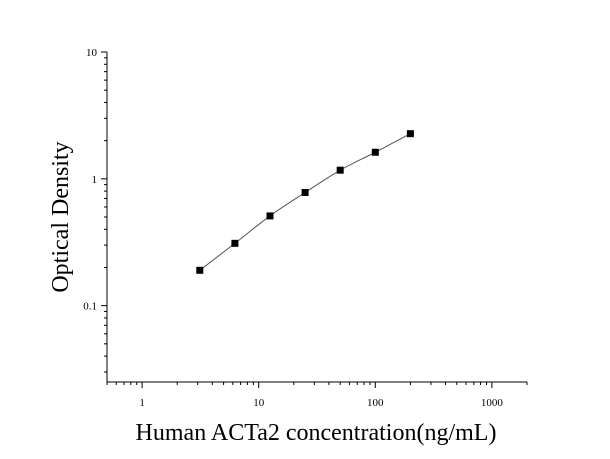  Describe the element at coordinates (92, 53) in the screenshot. I see `y-tick-label: 10` at that location.